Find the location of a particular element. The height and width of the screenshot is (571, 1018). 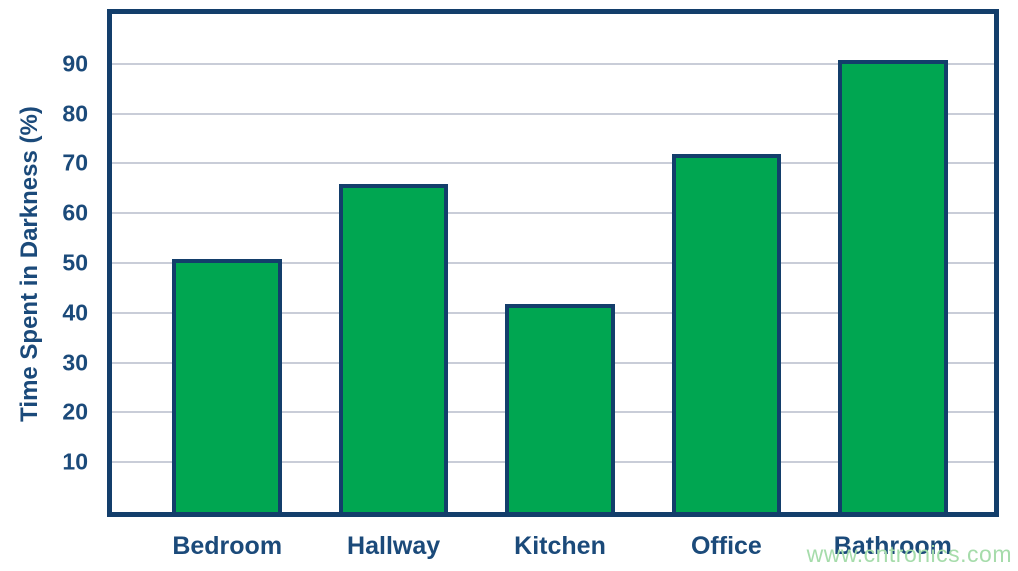

y-axis-tick-labels: 10 20 30 40 50 60 70 80 90 is located at coordinates (50, 263).